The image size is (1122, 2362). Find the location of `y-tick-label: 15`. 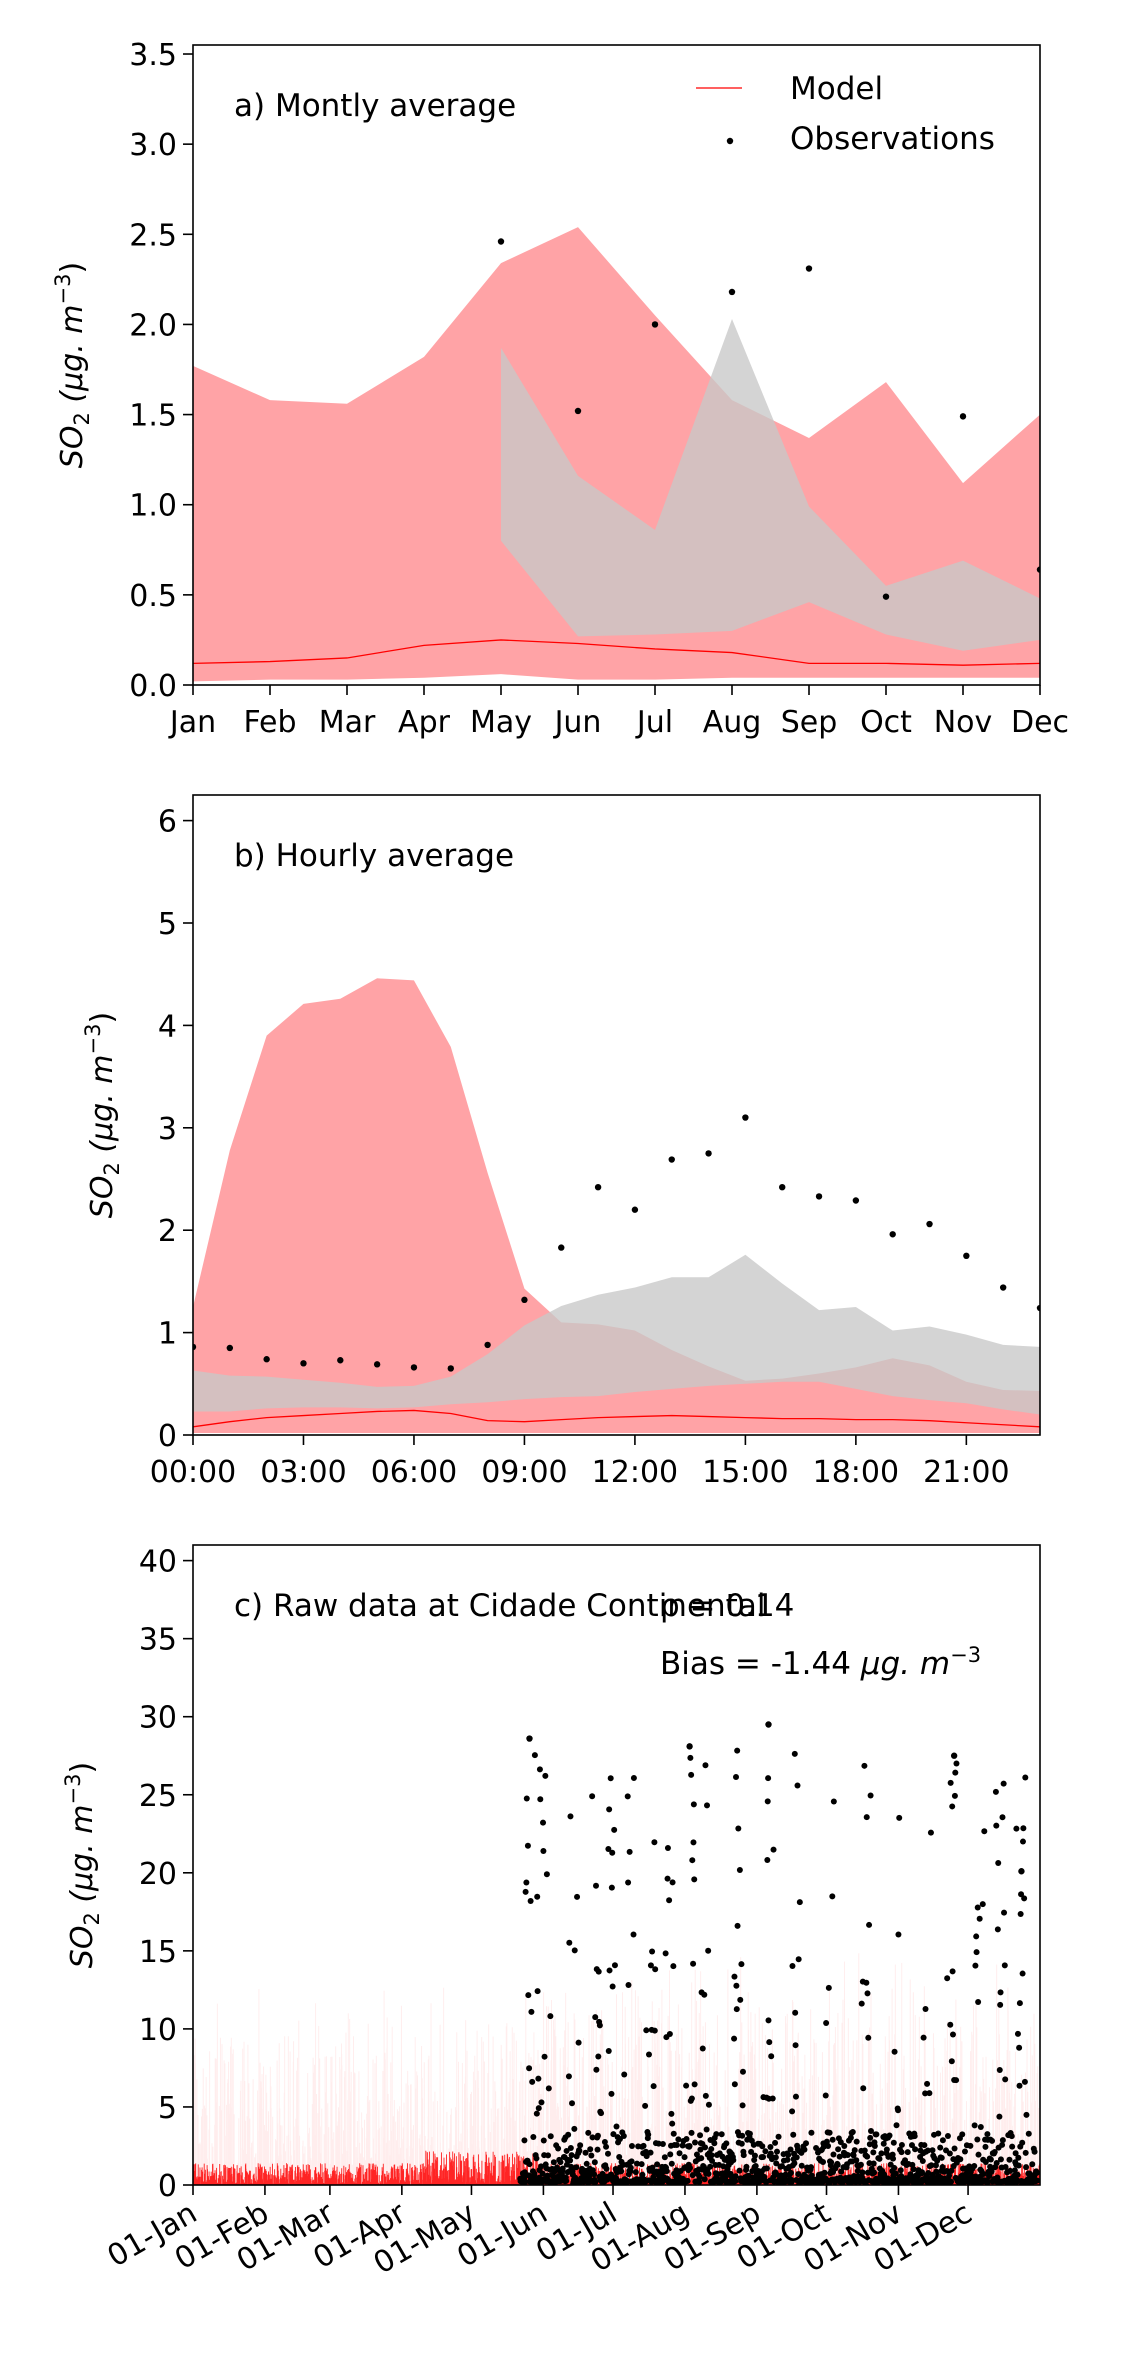

y-tick-label: 15 is located at coordinates (158, 1952).